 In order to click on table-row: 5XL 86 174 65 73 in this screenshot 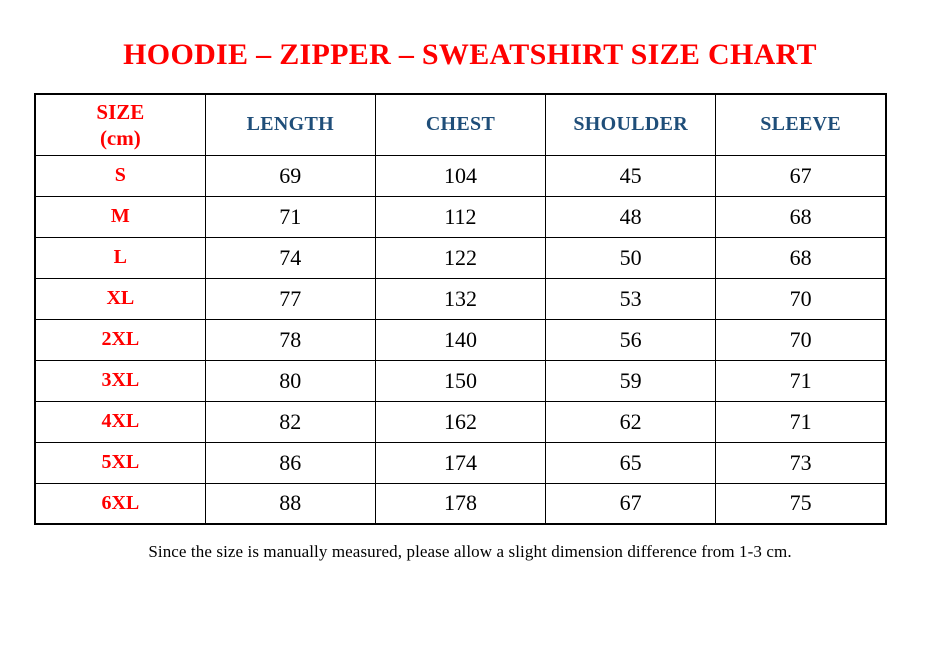, I will do `click(460, 462)`.